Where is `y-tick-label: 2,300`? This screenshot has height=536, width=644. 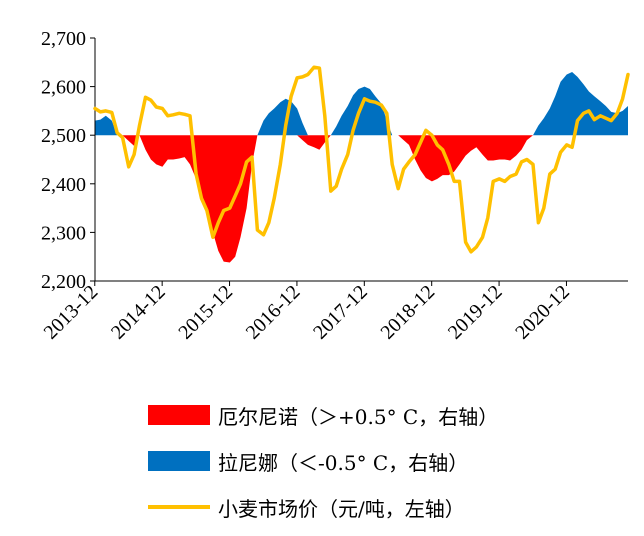 y-tick-label: 2,300 is located at coordinates (63, 233).